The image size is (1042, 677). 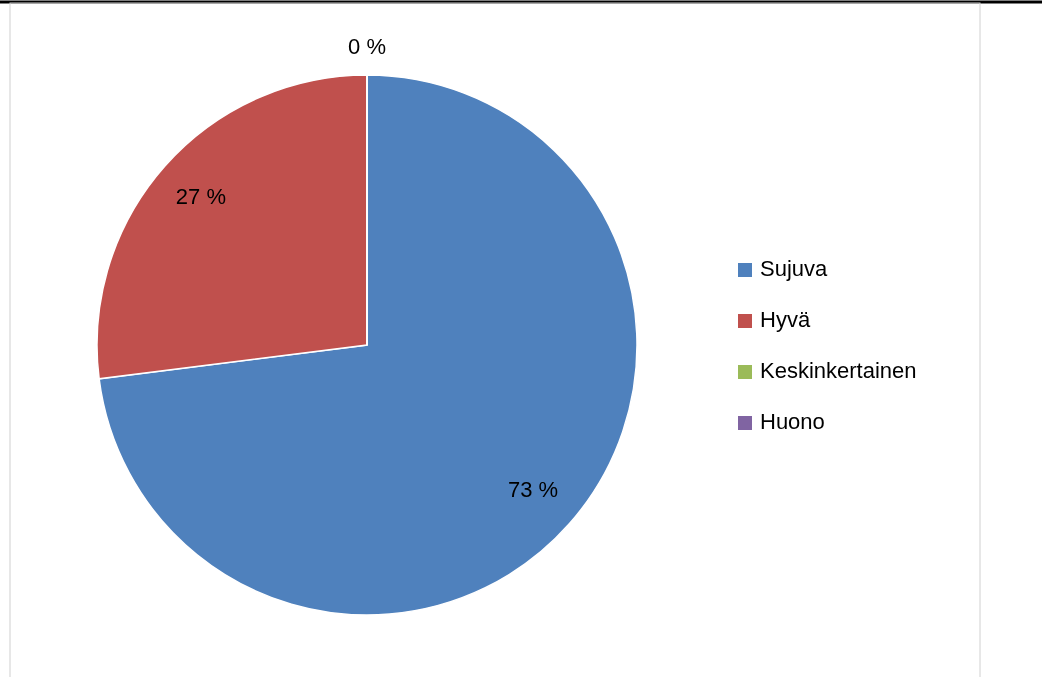 What do you see at coordinates (200, 197) in the screenshot?
I see `data-label: 27 %` at bounding box center [200, 197].